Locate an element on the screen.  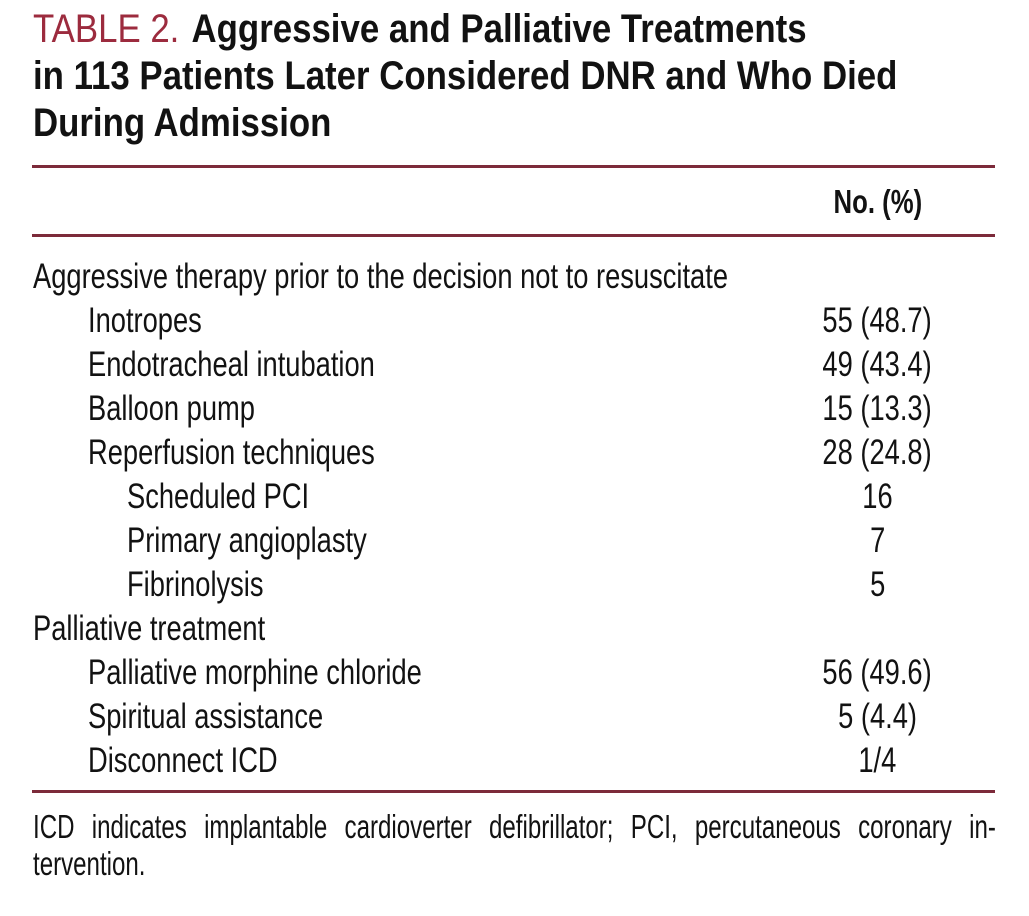
row-label: Reperfusion techniques is located at coordinates (231, 452).